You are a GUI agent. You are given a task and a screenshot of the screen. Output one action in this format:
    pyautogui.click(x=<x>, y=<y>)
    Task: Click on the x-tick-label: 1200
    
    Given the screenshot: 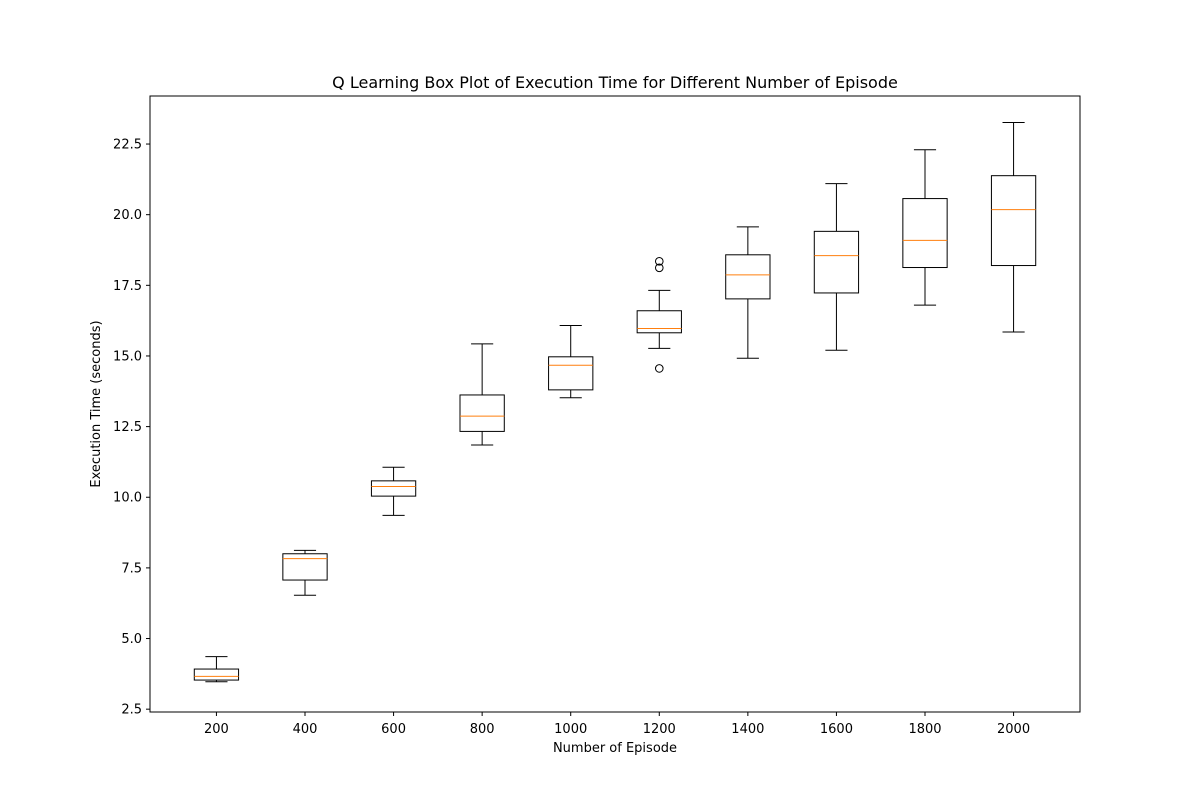 What is the action you would take?
    pyautogui.click(x=659, y=729)
    